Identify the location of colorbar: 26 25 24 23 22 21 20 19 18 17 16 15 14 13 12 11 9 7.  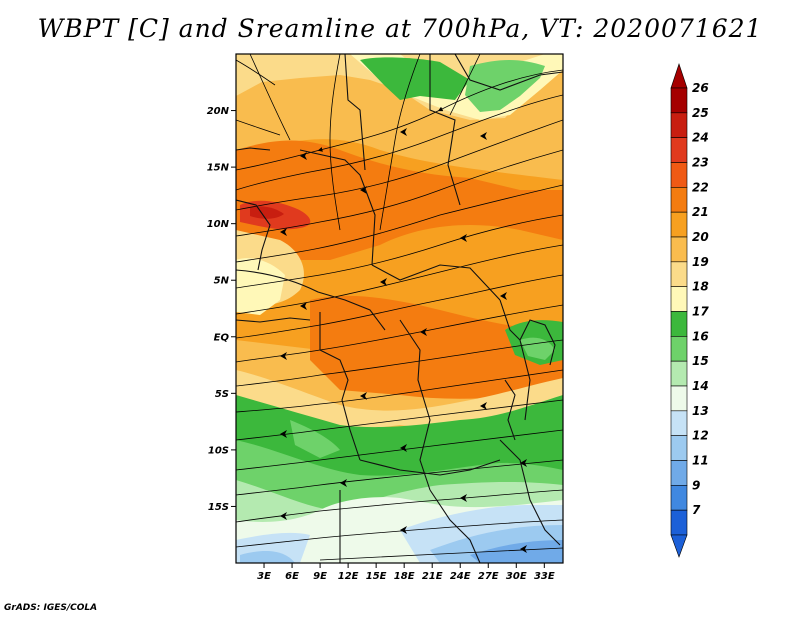
(689, 310).